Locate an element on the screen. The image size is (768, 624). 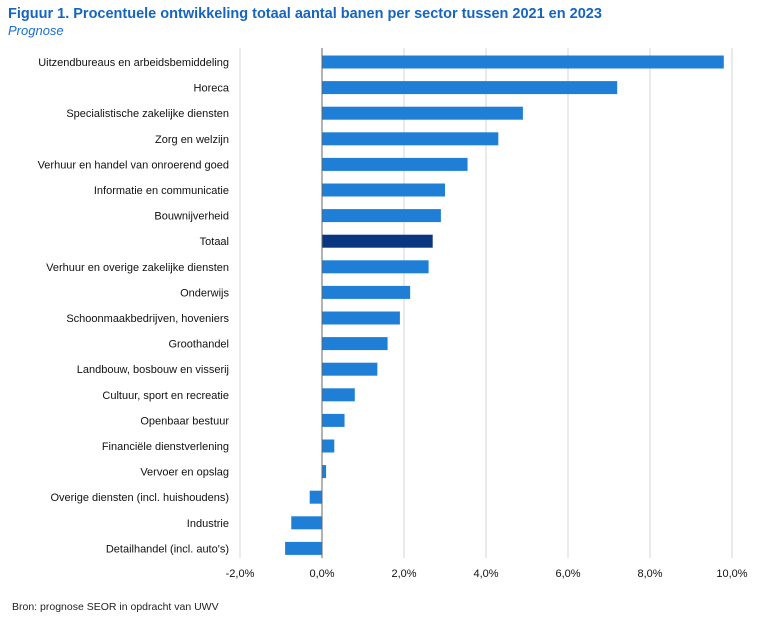
category-label: Overige diensten (incl. huishoudens) is located at coordinates (139, 498).